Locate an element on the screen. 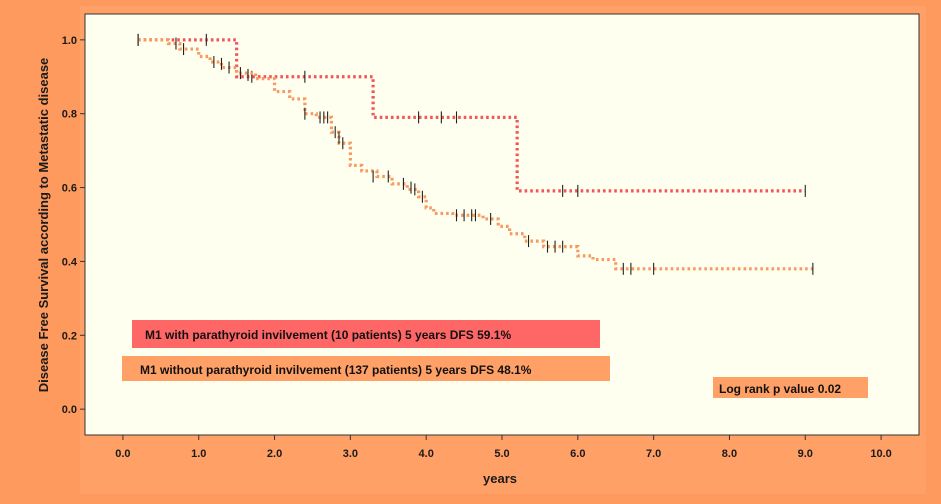 The image size is (941, 504). legend-with-box is located at coordinates (366, 334).